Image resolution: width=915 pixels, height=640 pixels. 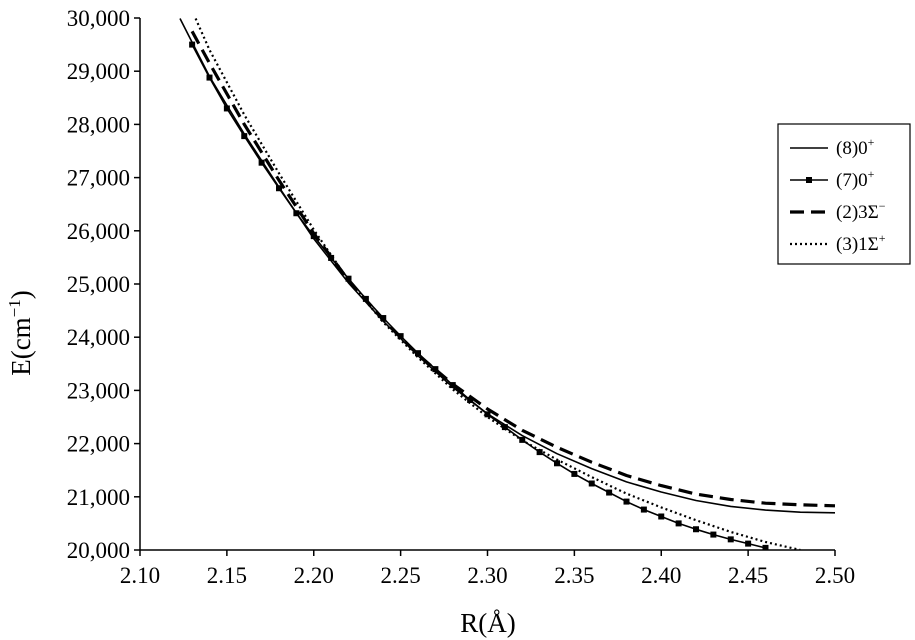 I want to click on x-tick-label: 2.40, so click(x=661, y=575).